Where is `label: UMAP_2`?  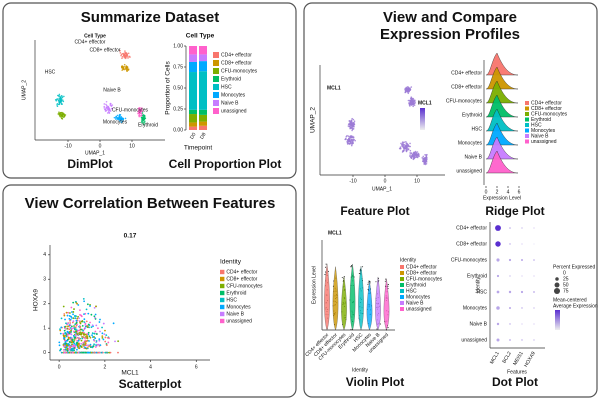 label: UMAP_2 is located at coordinates (313, 120).